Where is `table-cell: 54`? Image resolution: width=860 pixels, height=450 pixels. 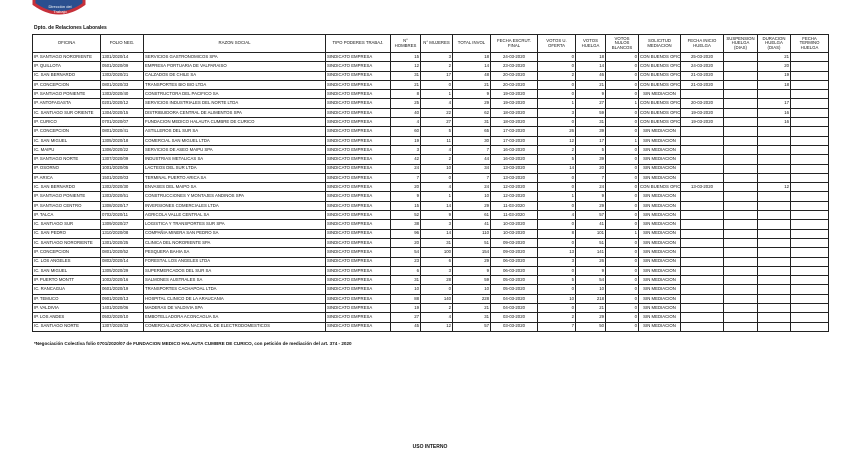 table-cell: 54 is located at coordinates (590, 280).